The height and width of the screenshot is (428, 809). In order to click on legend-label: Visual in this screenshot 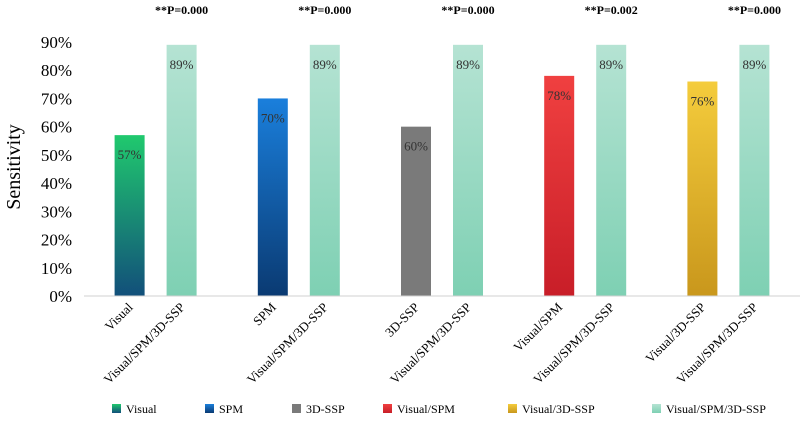, I will do `click(141, 409)`.